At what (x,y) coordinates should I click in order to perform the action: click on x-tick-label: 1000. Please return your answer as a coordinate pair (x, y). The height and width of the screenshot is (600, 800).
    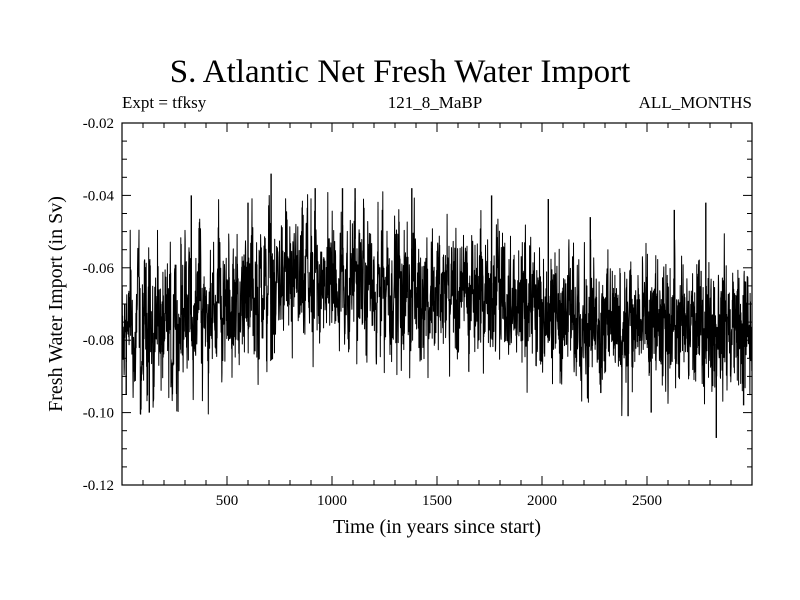
    Looking at the image, I should click on (332, 501).